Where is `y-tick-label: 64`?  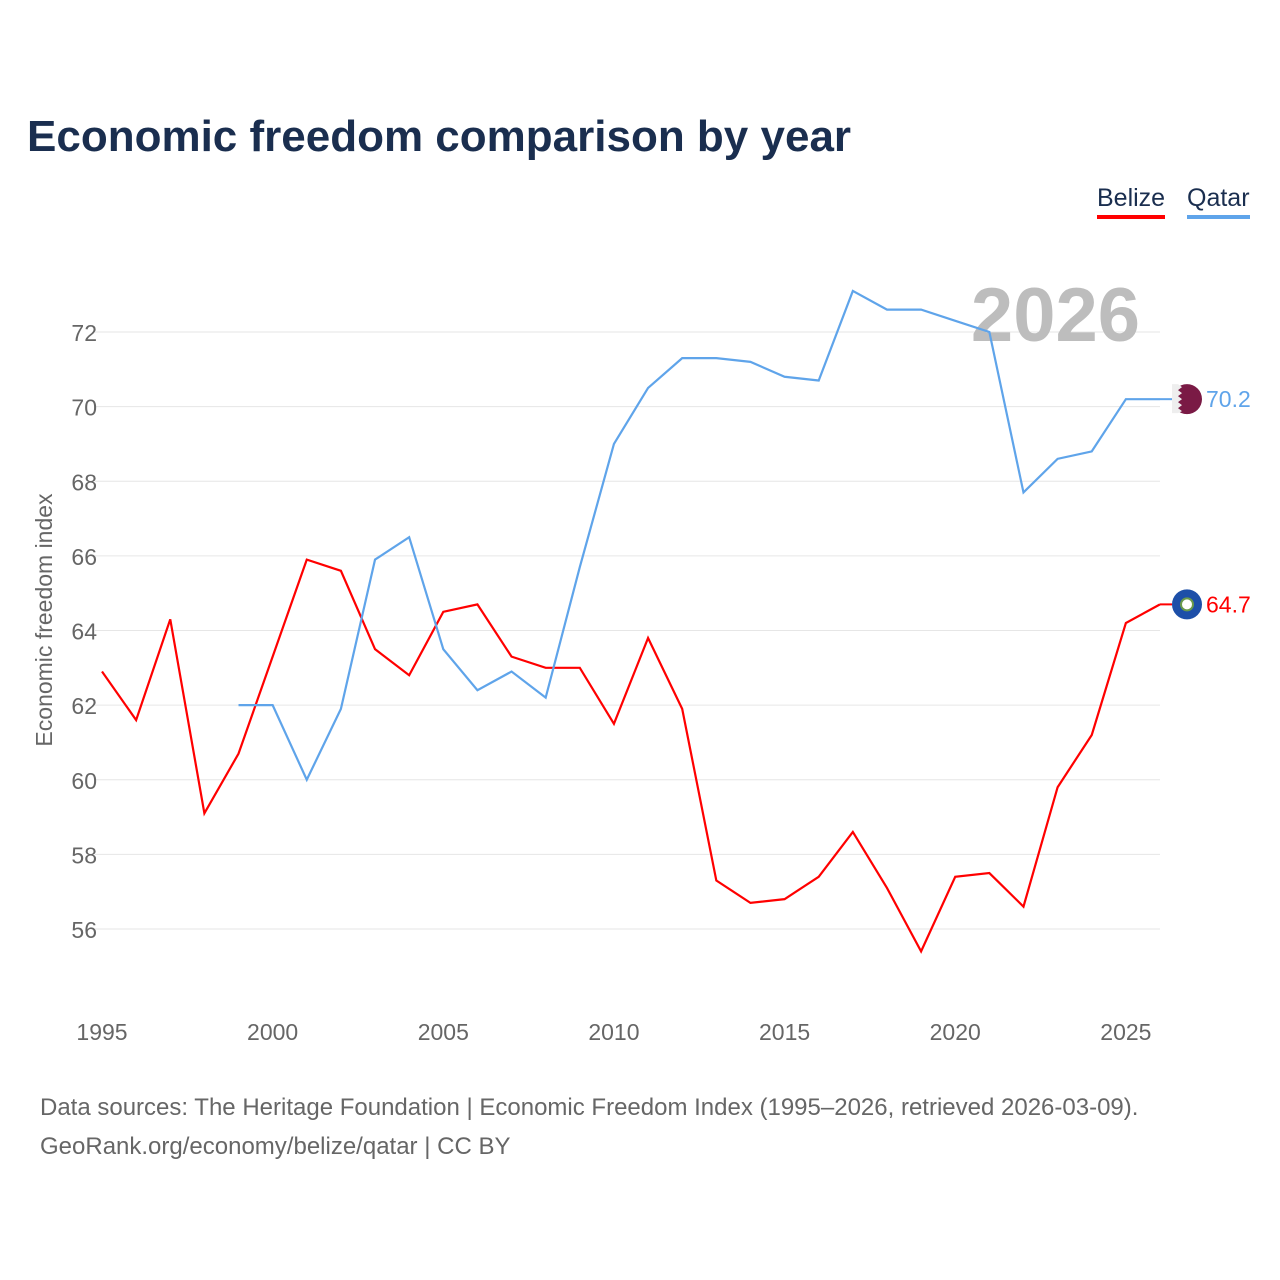 y-tick-label: 64 is located at coordinates (84, 632).